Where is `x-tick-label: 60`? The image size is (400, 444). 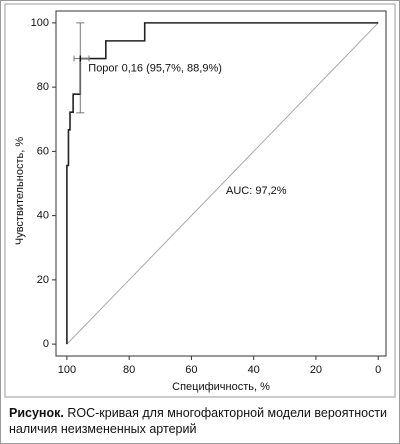 x-tick-label: 60 is located at coordinates (191, 370).